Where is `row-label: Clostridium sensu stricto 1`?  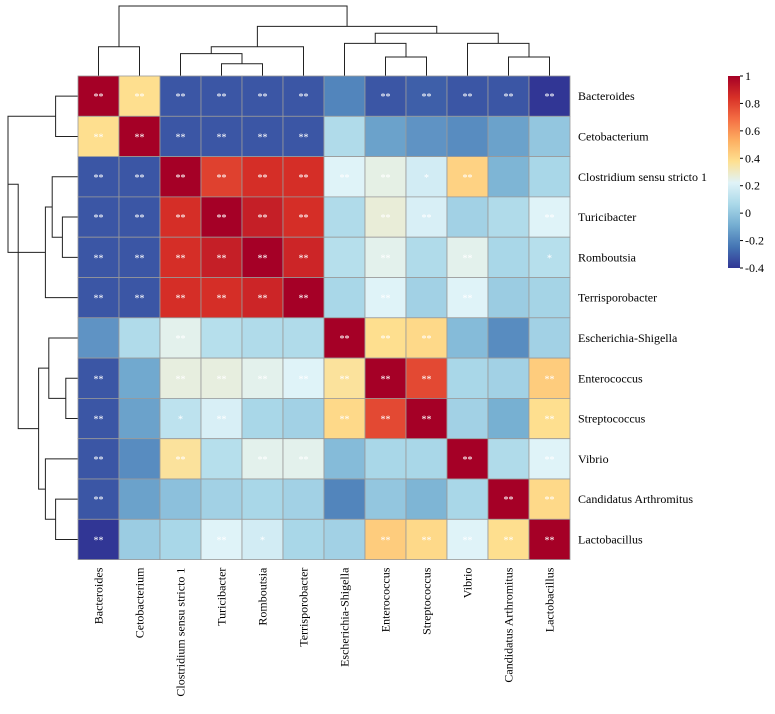 row-label: Clostridium sensu stricto 1 is located at coordinates (642, 177).